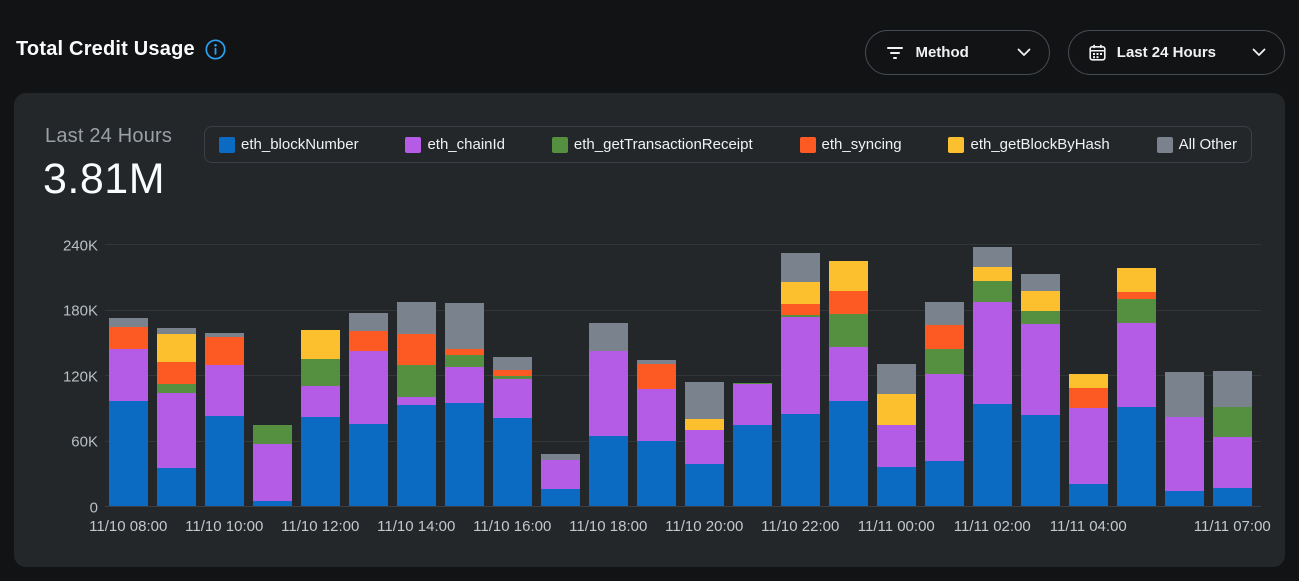 Image resolution: width=1299 pixels, height=581 pixels. Describe the element at coordinates (1029, 144) in the screenshot. I see `legend-item-eth_getBlockByHash: eth_getBlockByHash` at that location.